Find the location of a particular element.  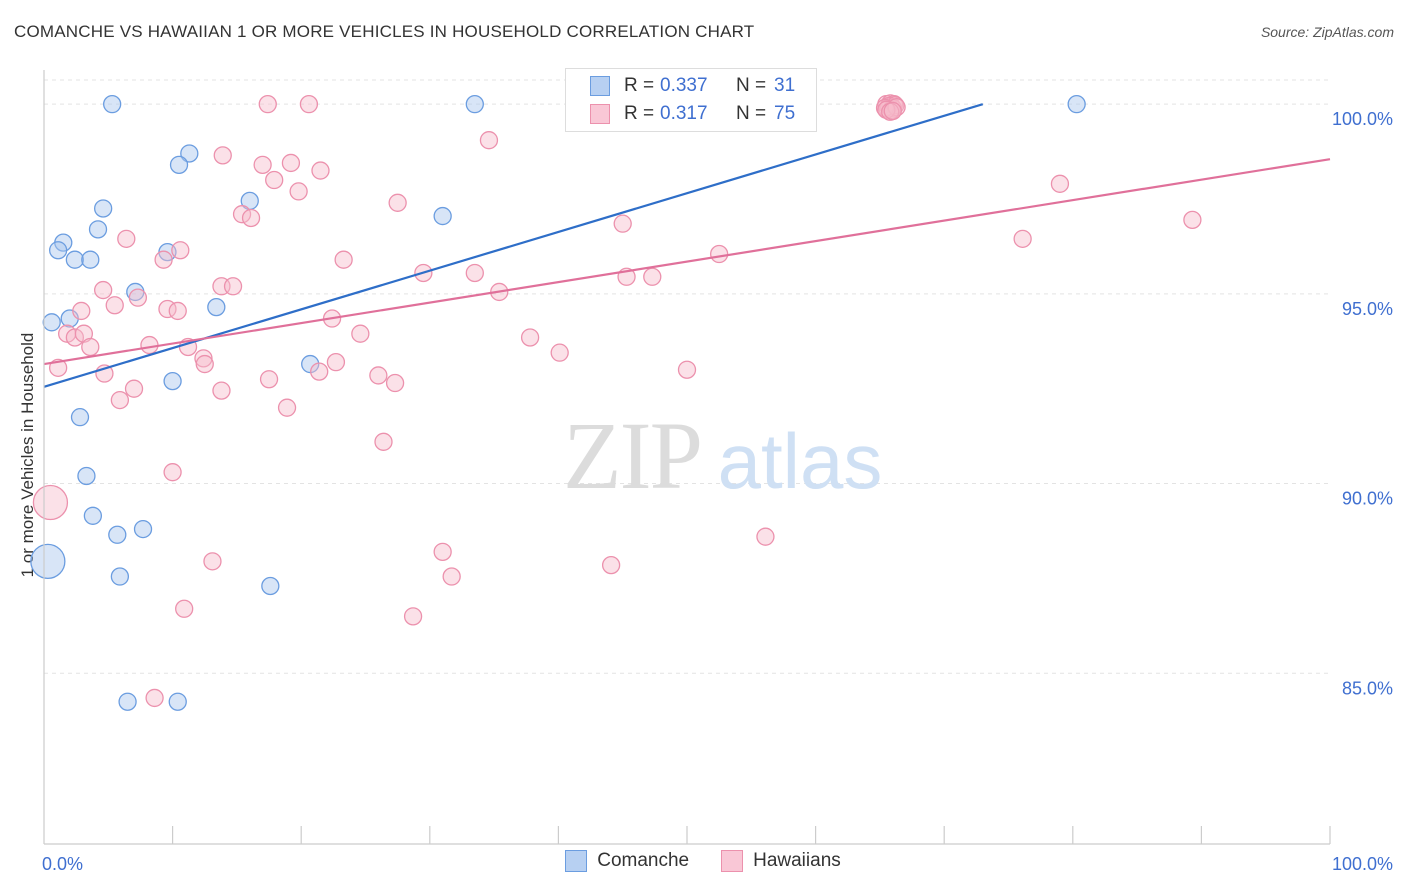

y-tick-label: 100.0% is located at coordinates (1362, 119).